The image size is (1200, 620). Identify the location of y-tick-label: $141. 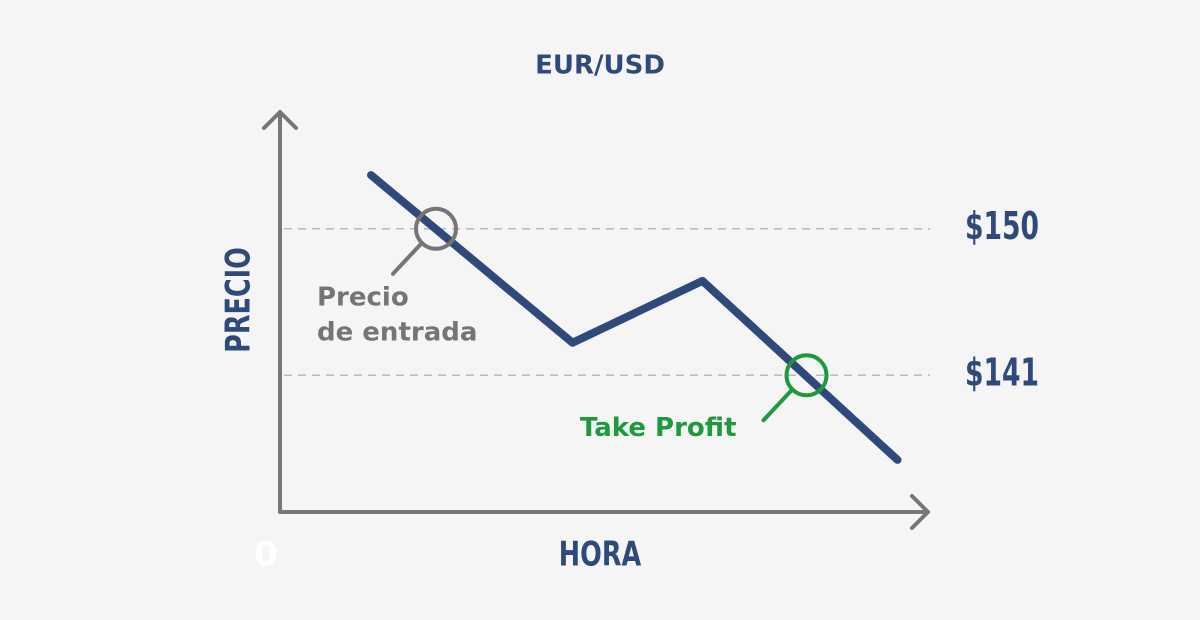
(1002, 373).